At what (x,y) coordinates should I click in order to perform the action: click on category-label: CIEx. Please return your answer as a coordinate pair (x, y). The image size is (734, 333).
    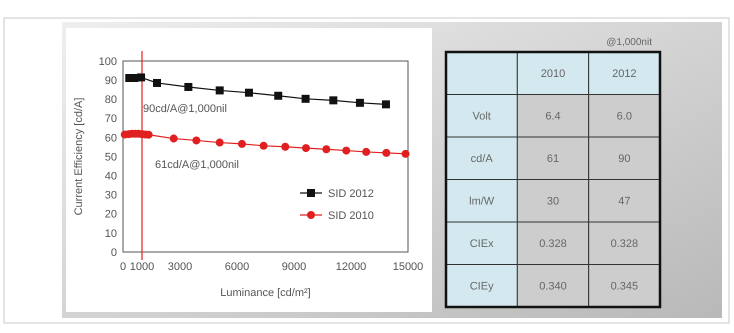
    Looking at the image, I should click on (482, 244).